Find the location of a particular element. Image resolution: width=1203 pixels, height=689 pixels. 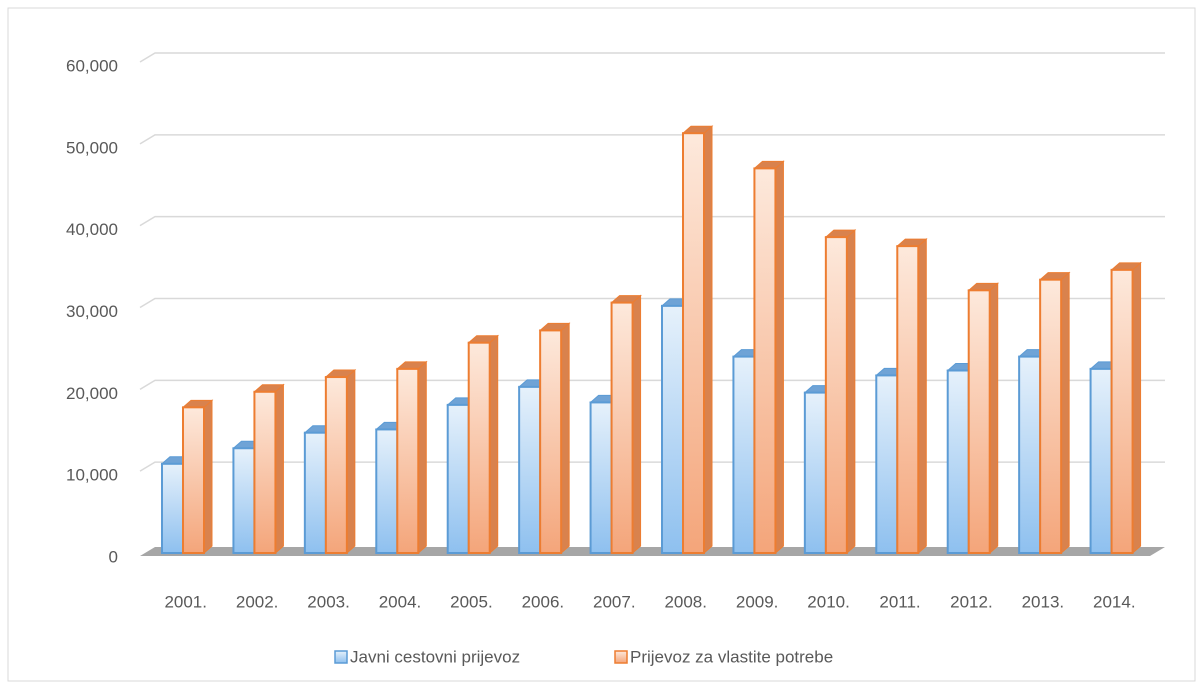

x-tick-label: 2004. is located at coordinates (400, 601).